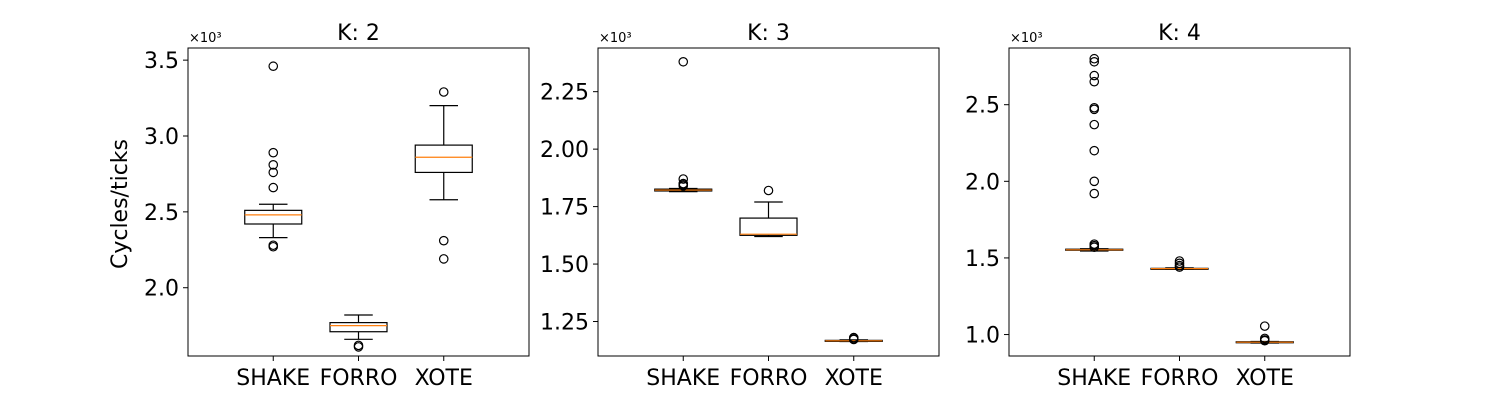 This screenshot has height=400, width=1500. What do you see at coordinates (564, 150) in the screenshot?
I see `y-tick-label: 2.00` at bounding box center [564, 150].